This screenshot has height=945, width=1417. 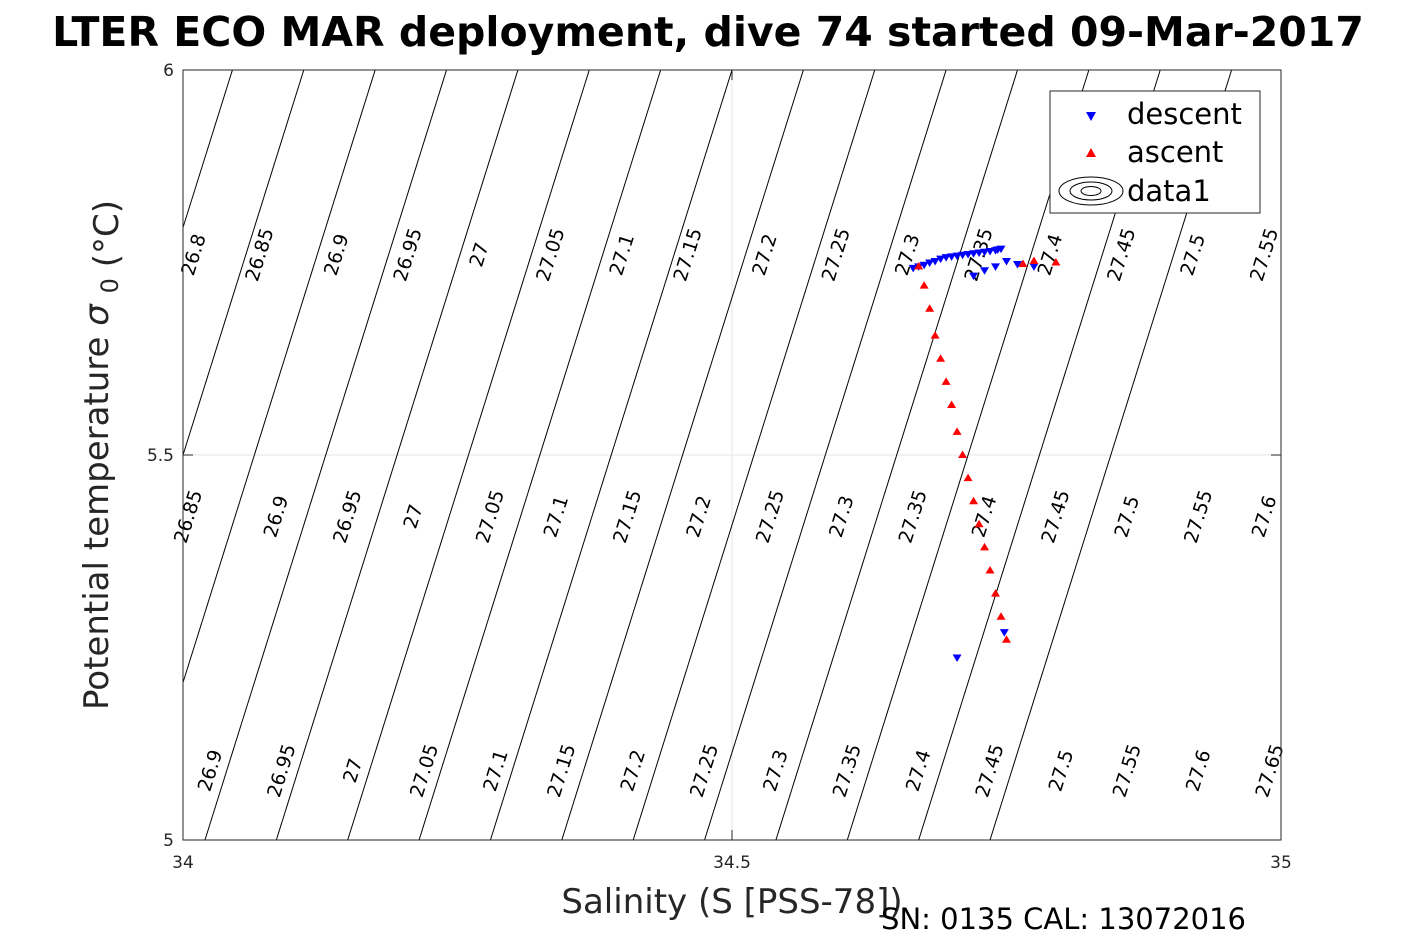 I want to click on svg-text:Potential temperature: Potential temperature σ 0 (°C), so click(x=102, y=455).